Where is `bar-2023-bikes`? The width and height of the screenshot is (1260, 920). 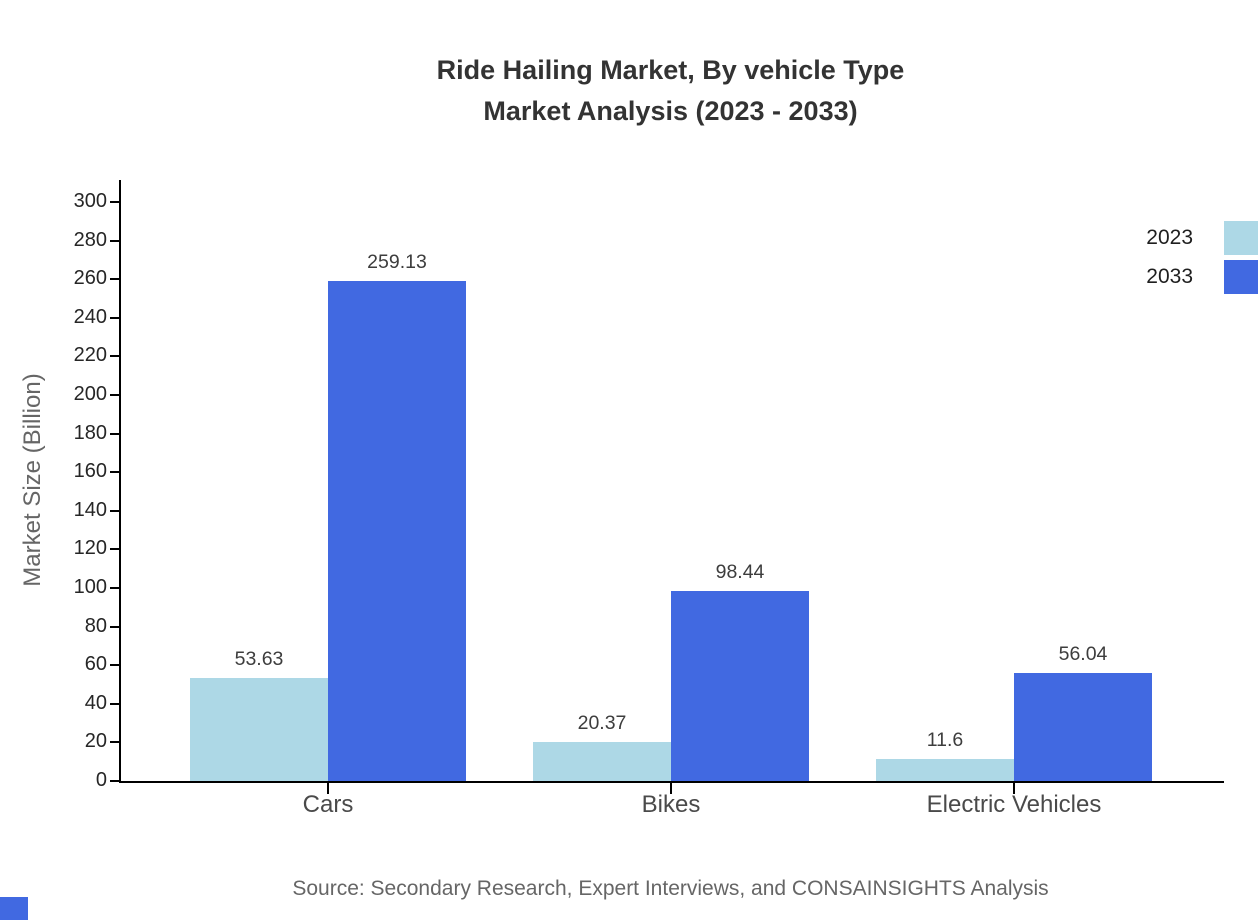
bar-2023-bikes is located at coordinates (602, 761).